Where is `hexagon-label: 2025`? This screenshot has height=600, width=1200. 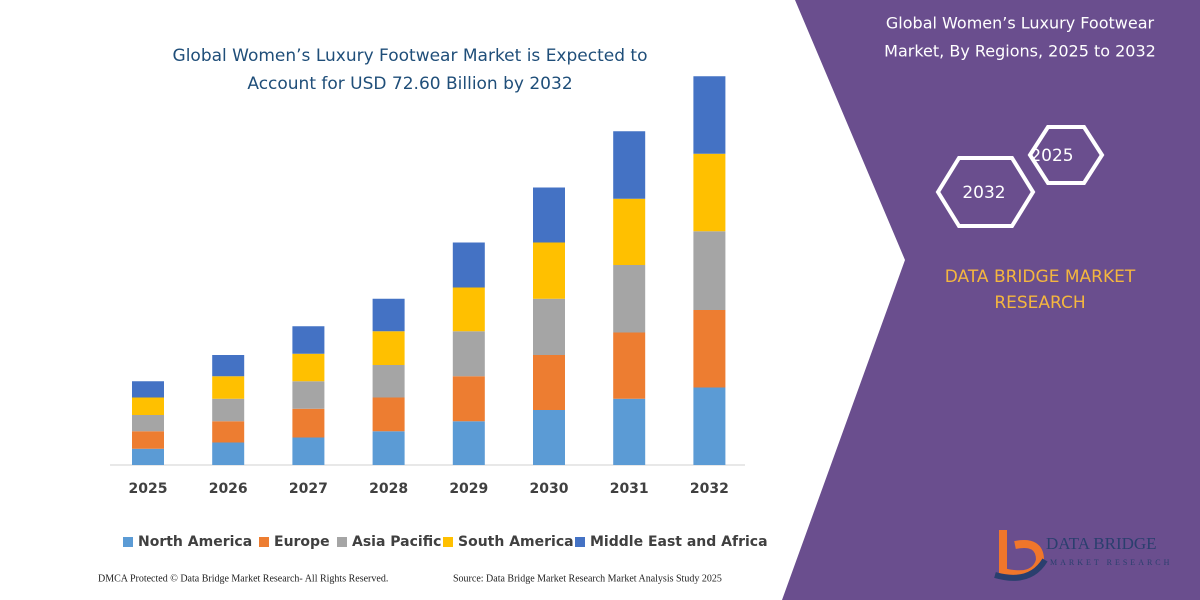
hexagon-label: 2025 is located at coordinates (1051, 156).